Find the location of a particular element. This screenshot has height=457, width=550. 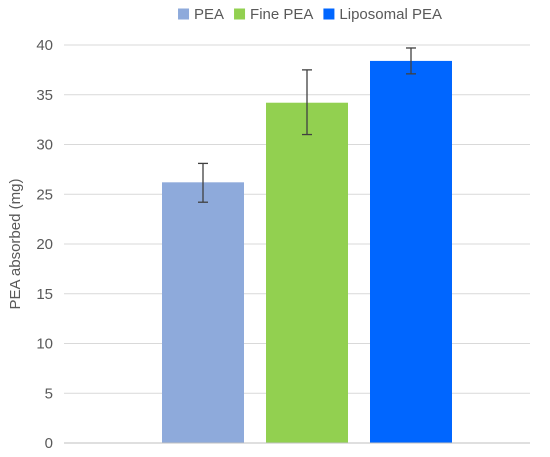

y-tick-label: 15 is located at coordinates (44, 294).